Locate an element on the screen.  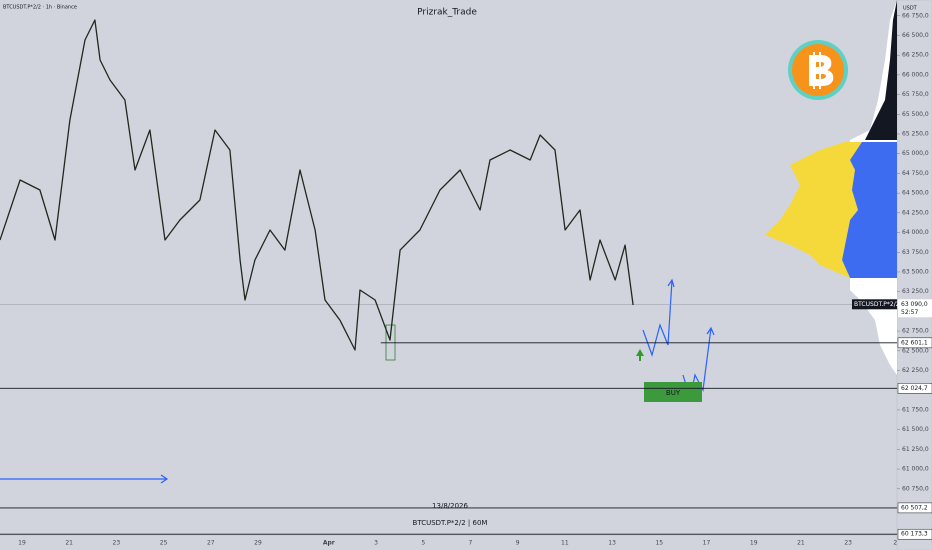
x-tick-label: 2 is located at coordinates (895, 543).